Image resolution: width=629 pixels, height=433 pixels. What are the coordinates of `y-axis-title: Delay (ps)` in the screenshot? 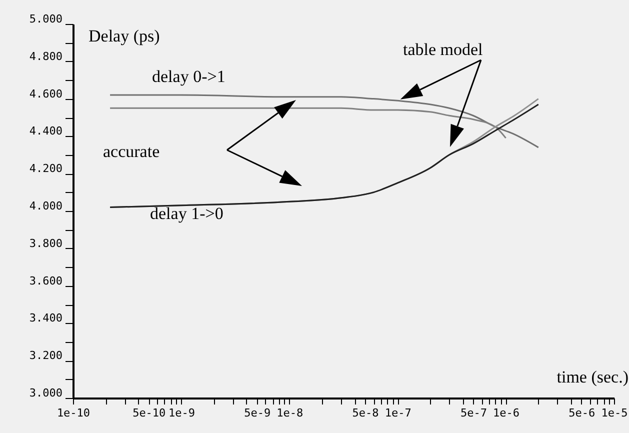 It's located at (124, 36).